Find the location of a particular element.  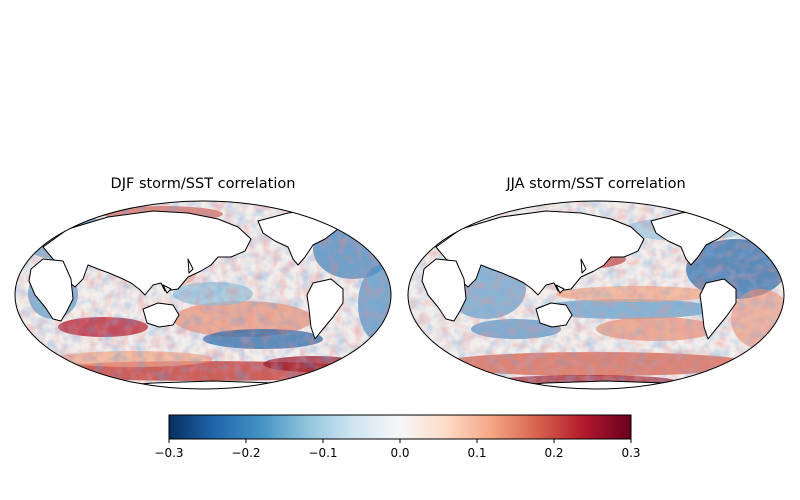

map-title-jja: JJA storm/SST correlation is located at coordinates (596, 184).